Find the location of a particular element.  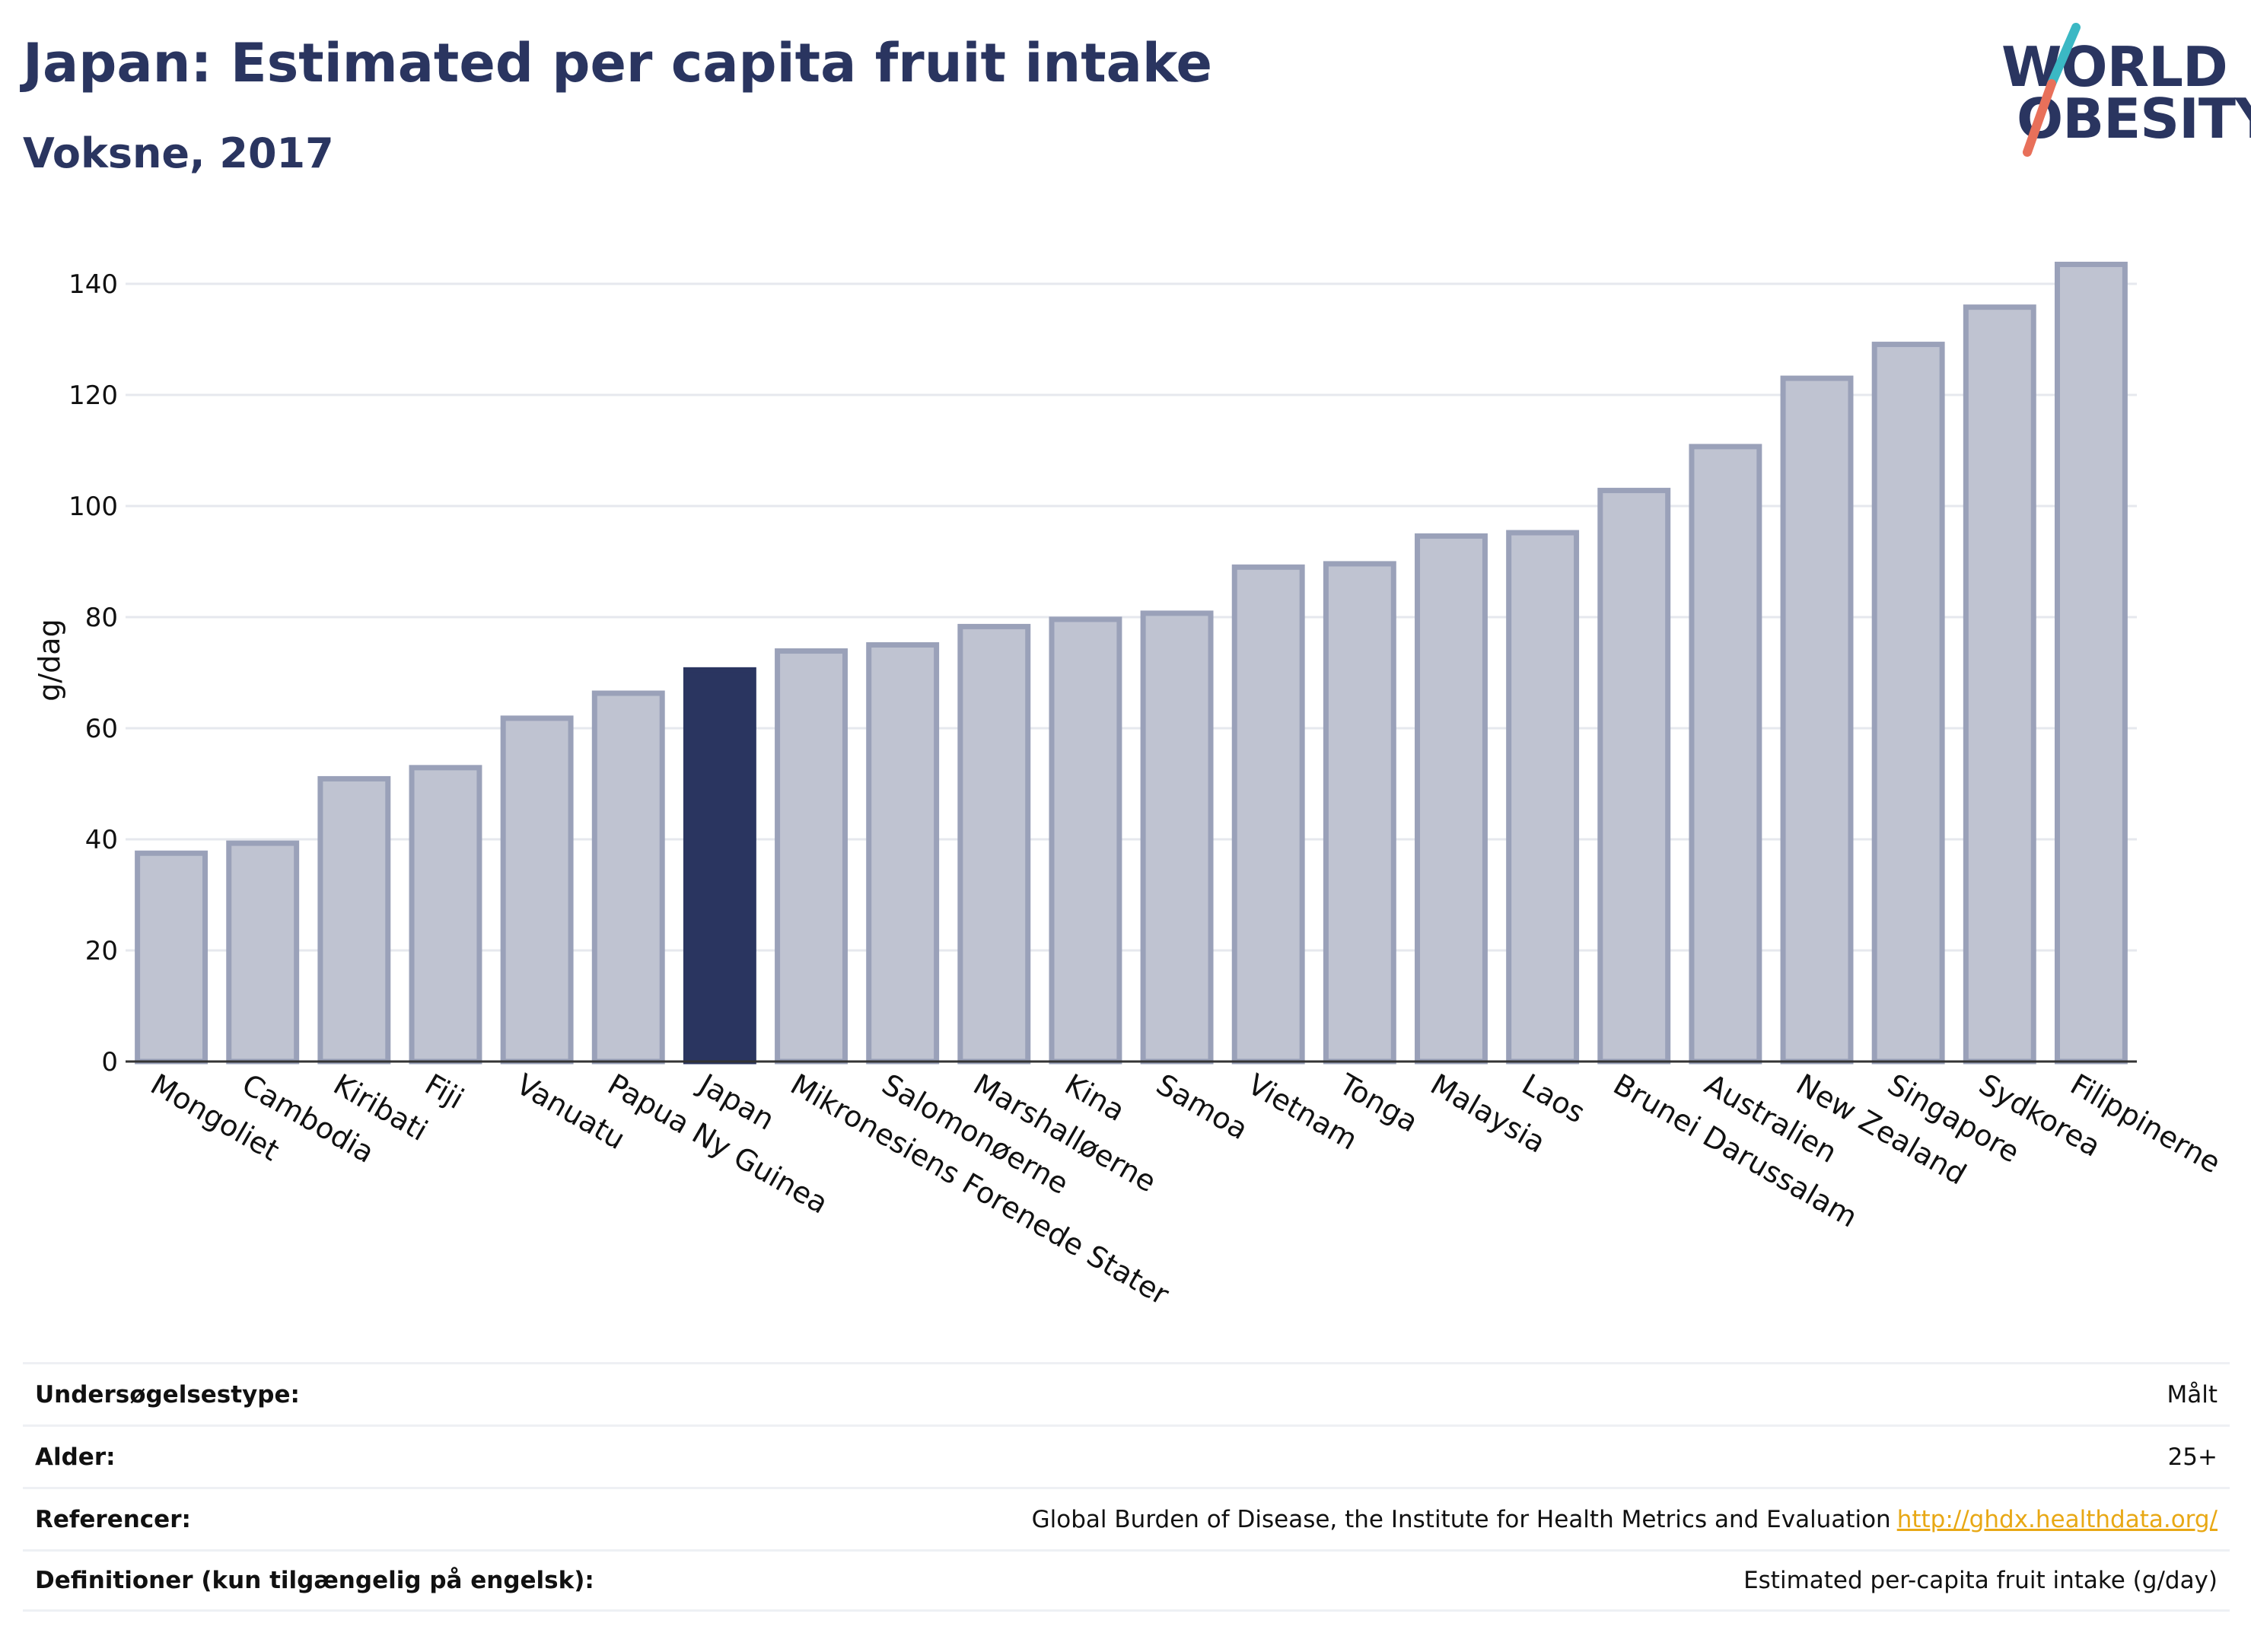

bar-japan is located at coordinates (719, 866).